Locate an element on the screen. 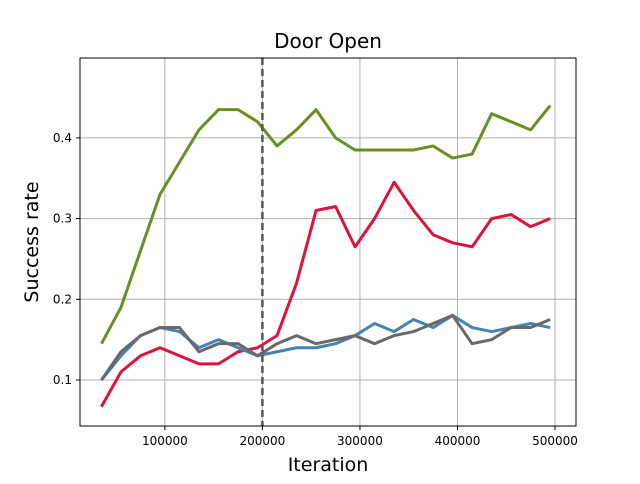 Image resolution: width=640 pixels, height=484 pixels. y-tick-label: 0.3 is located at coordinates (62, 219).